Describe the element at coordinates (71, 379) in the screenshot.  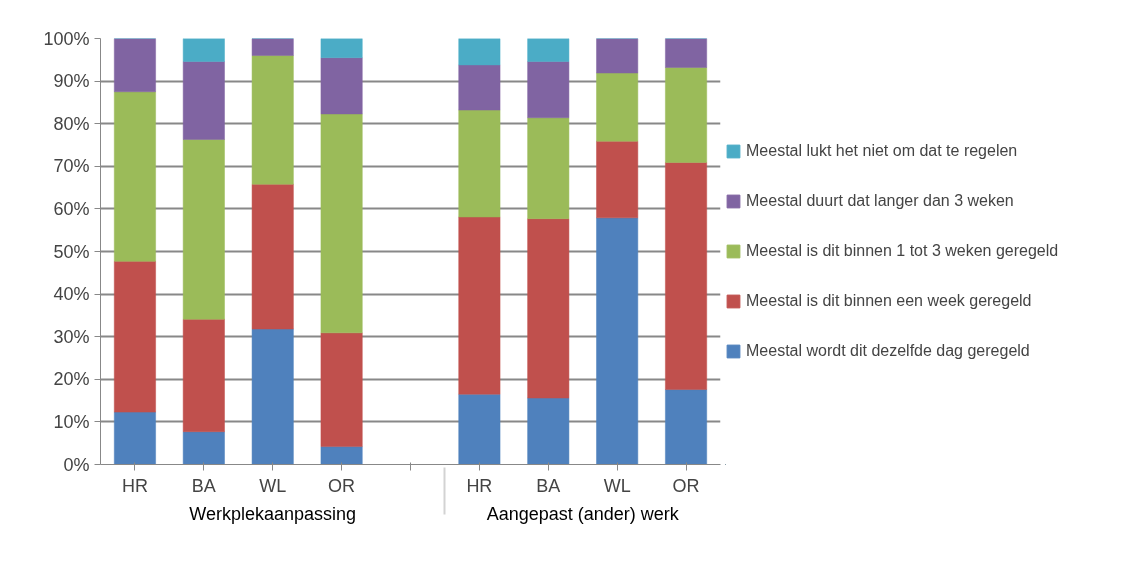
I see `y-tick-label: 20%` at that location.